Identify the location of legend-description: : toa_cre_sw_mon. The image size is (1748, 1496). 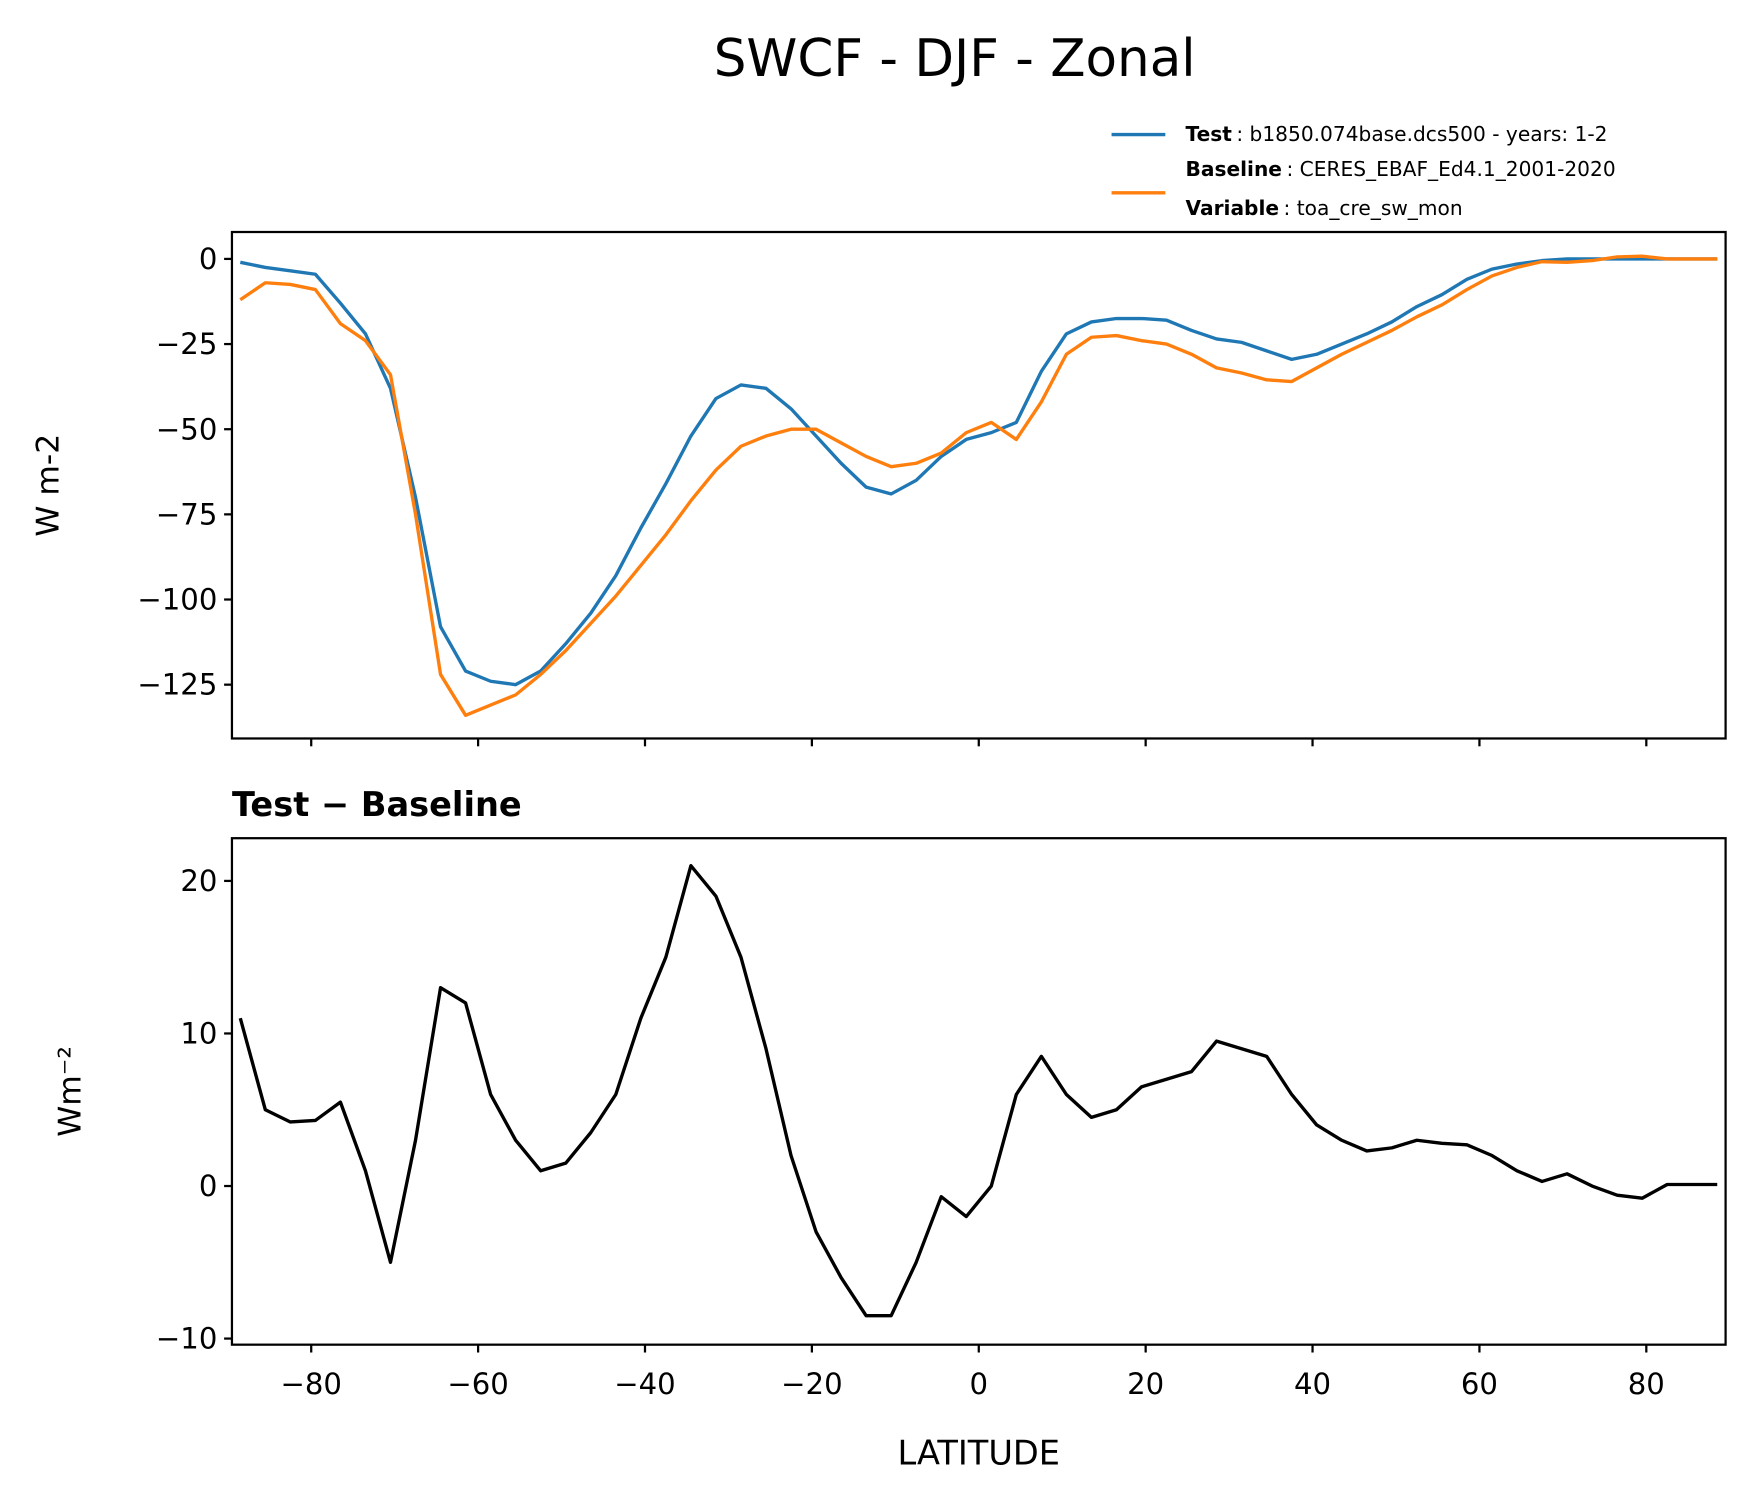
(1373, 208).